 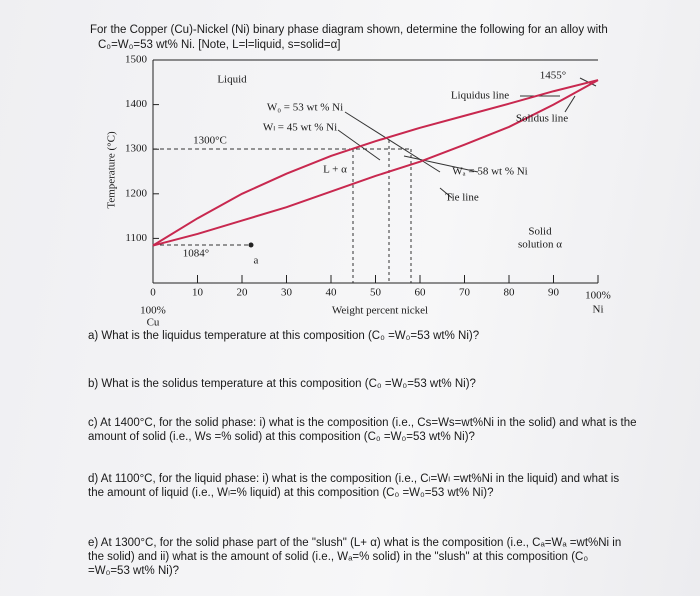 I want to click on y-tick-label: 1300, so click(x=136, y=149).